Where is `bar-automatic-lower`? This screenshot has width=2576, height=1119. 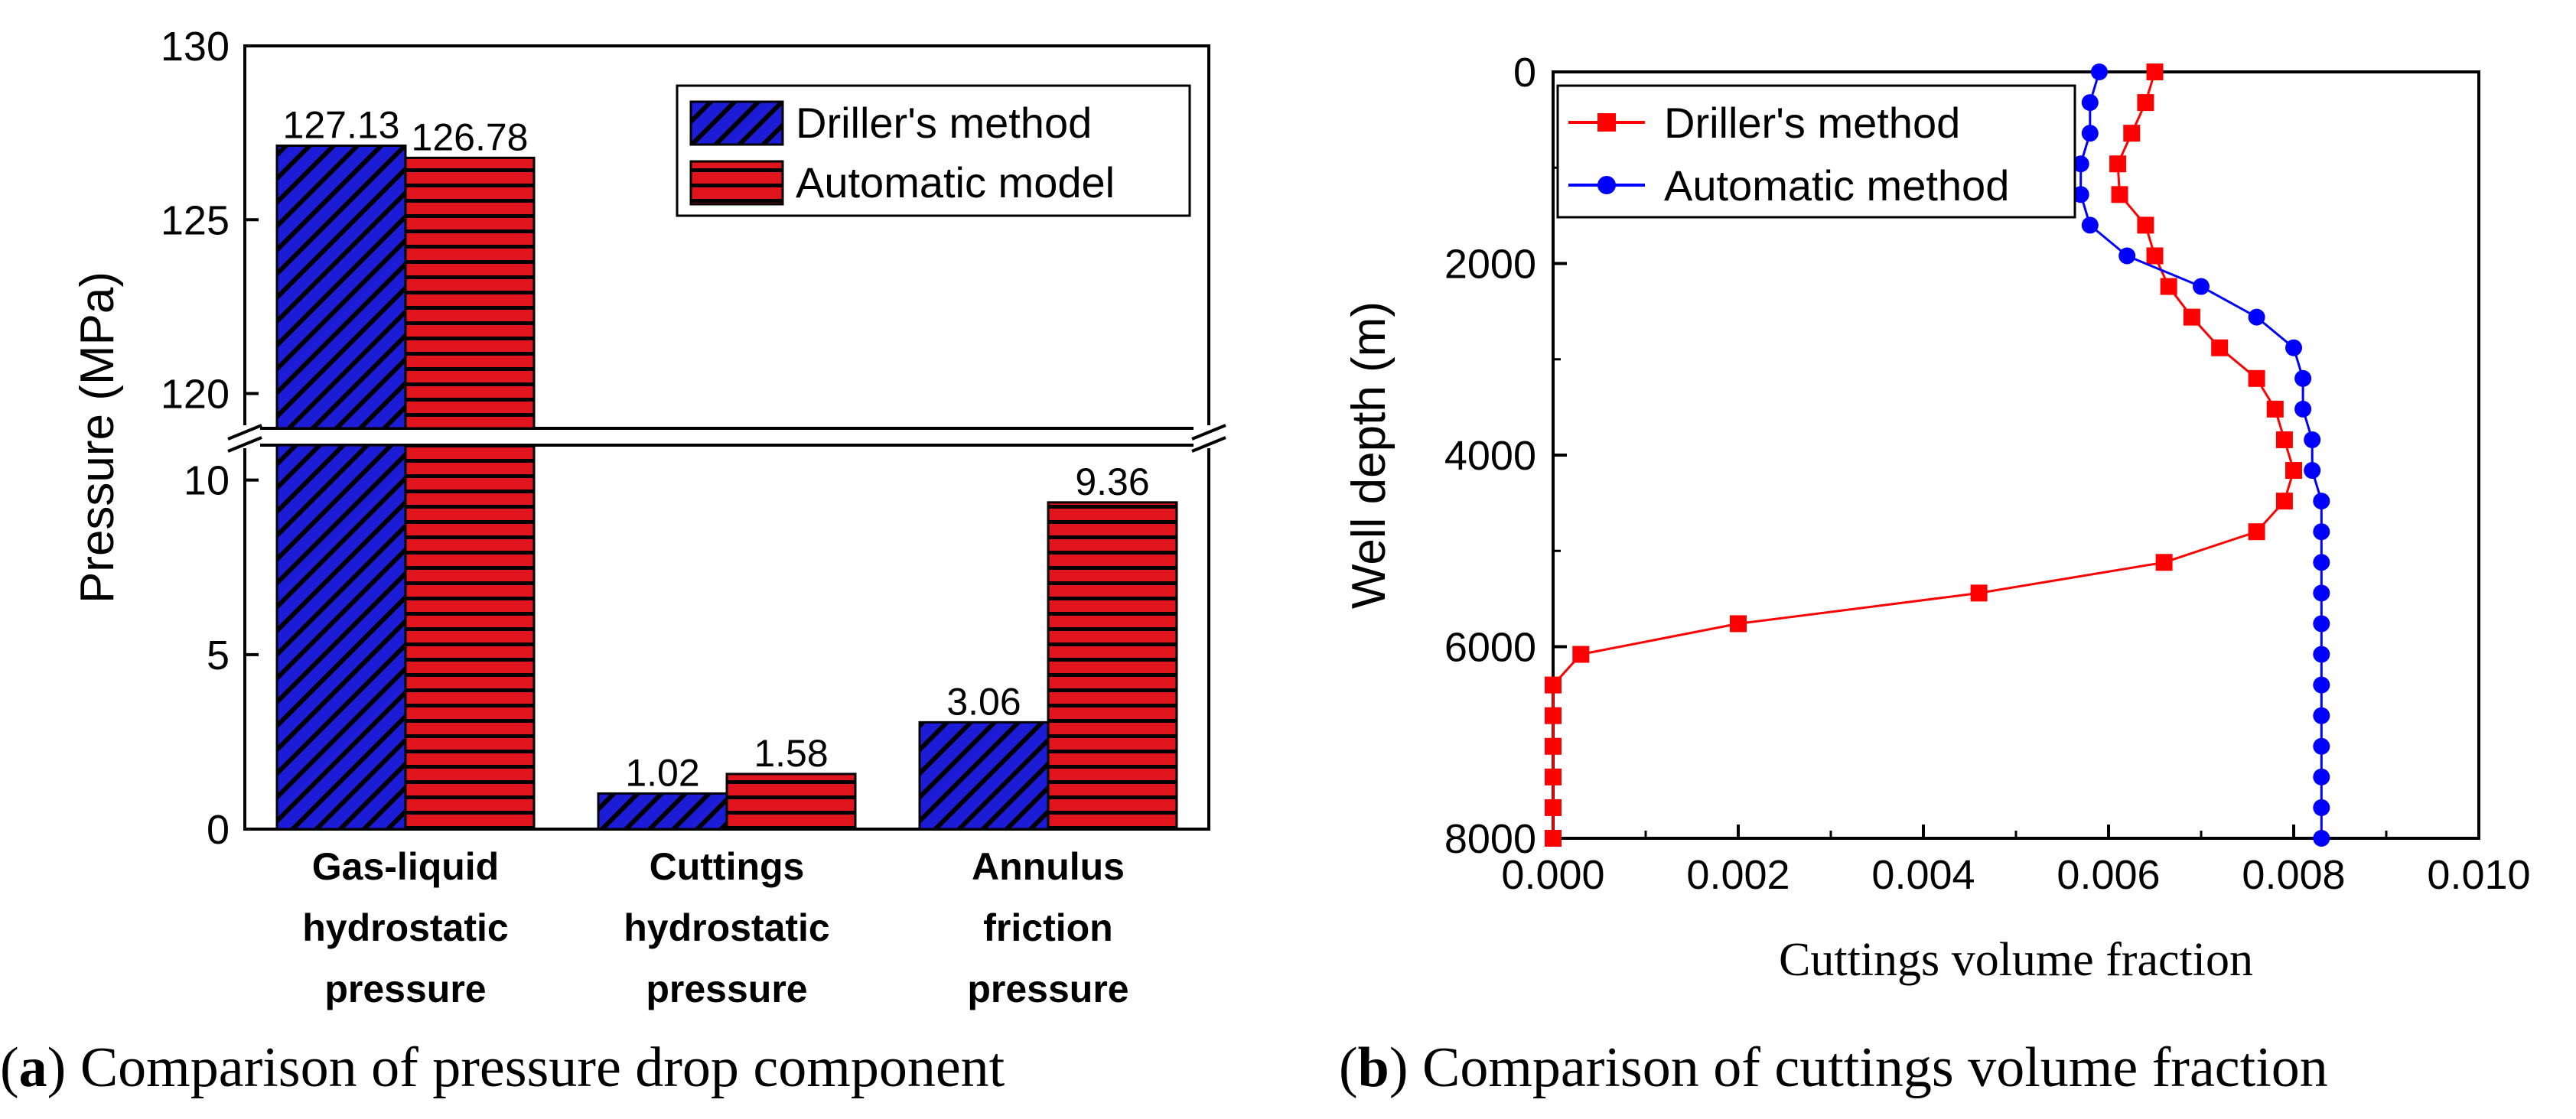
bar-automatic-lower is located at coordinates (470, 637).